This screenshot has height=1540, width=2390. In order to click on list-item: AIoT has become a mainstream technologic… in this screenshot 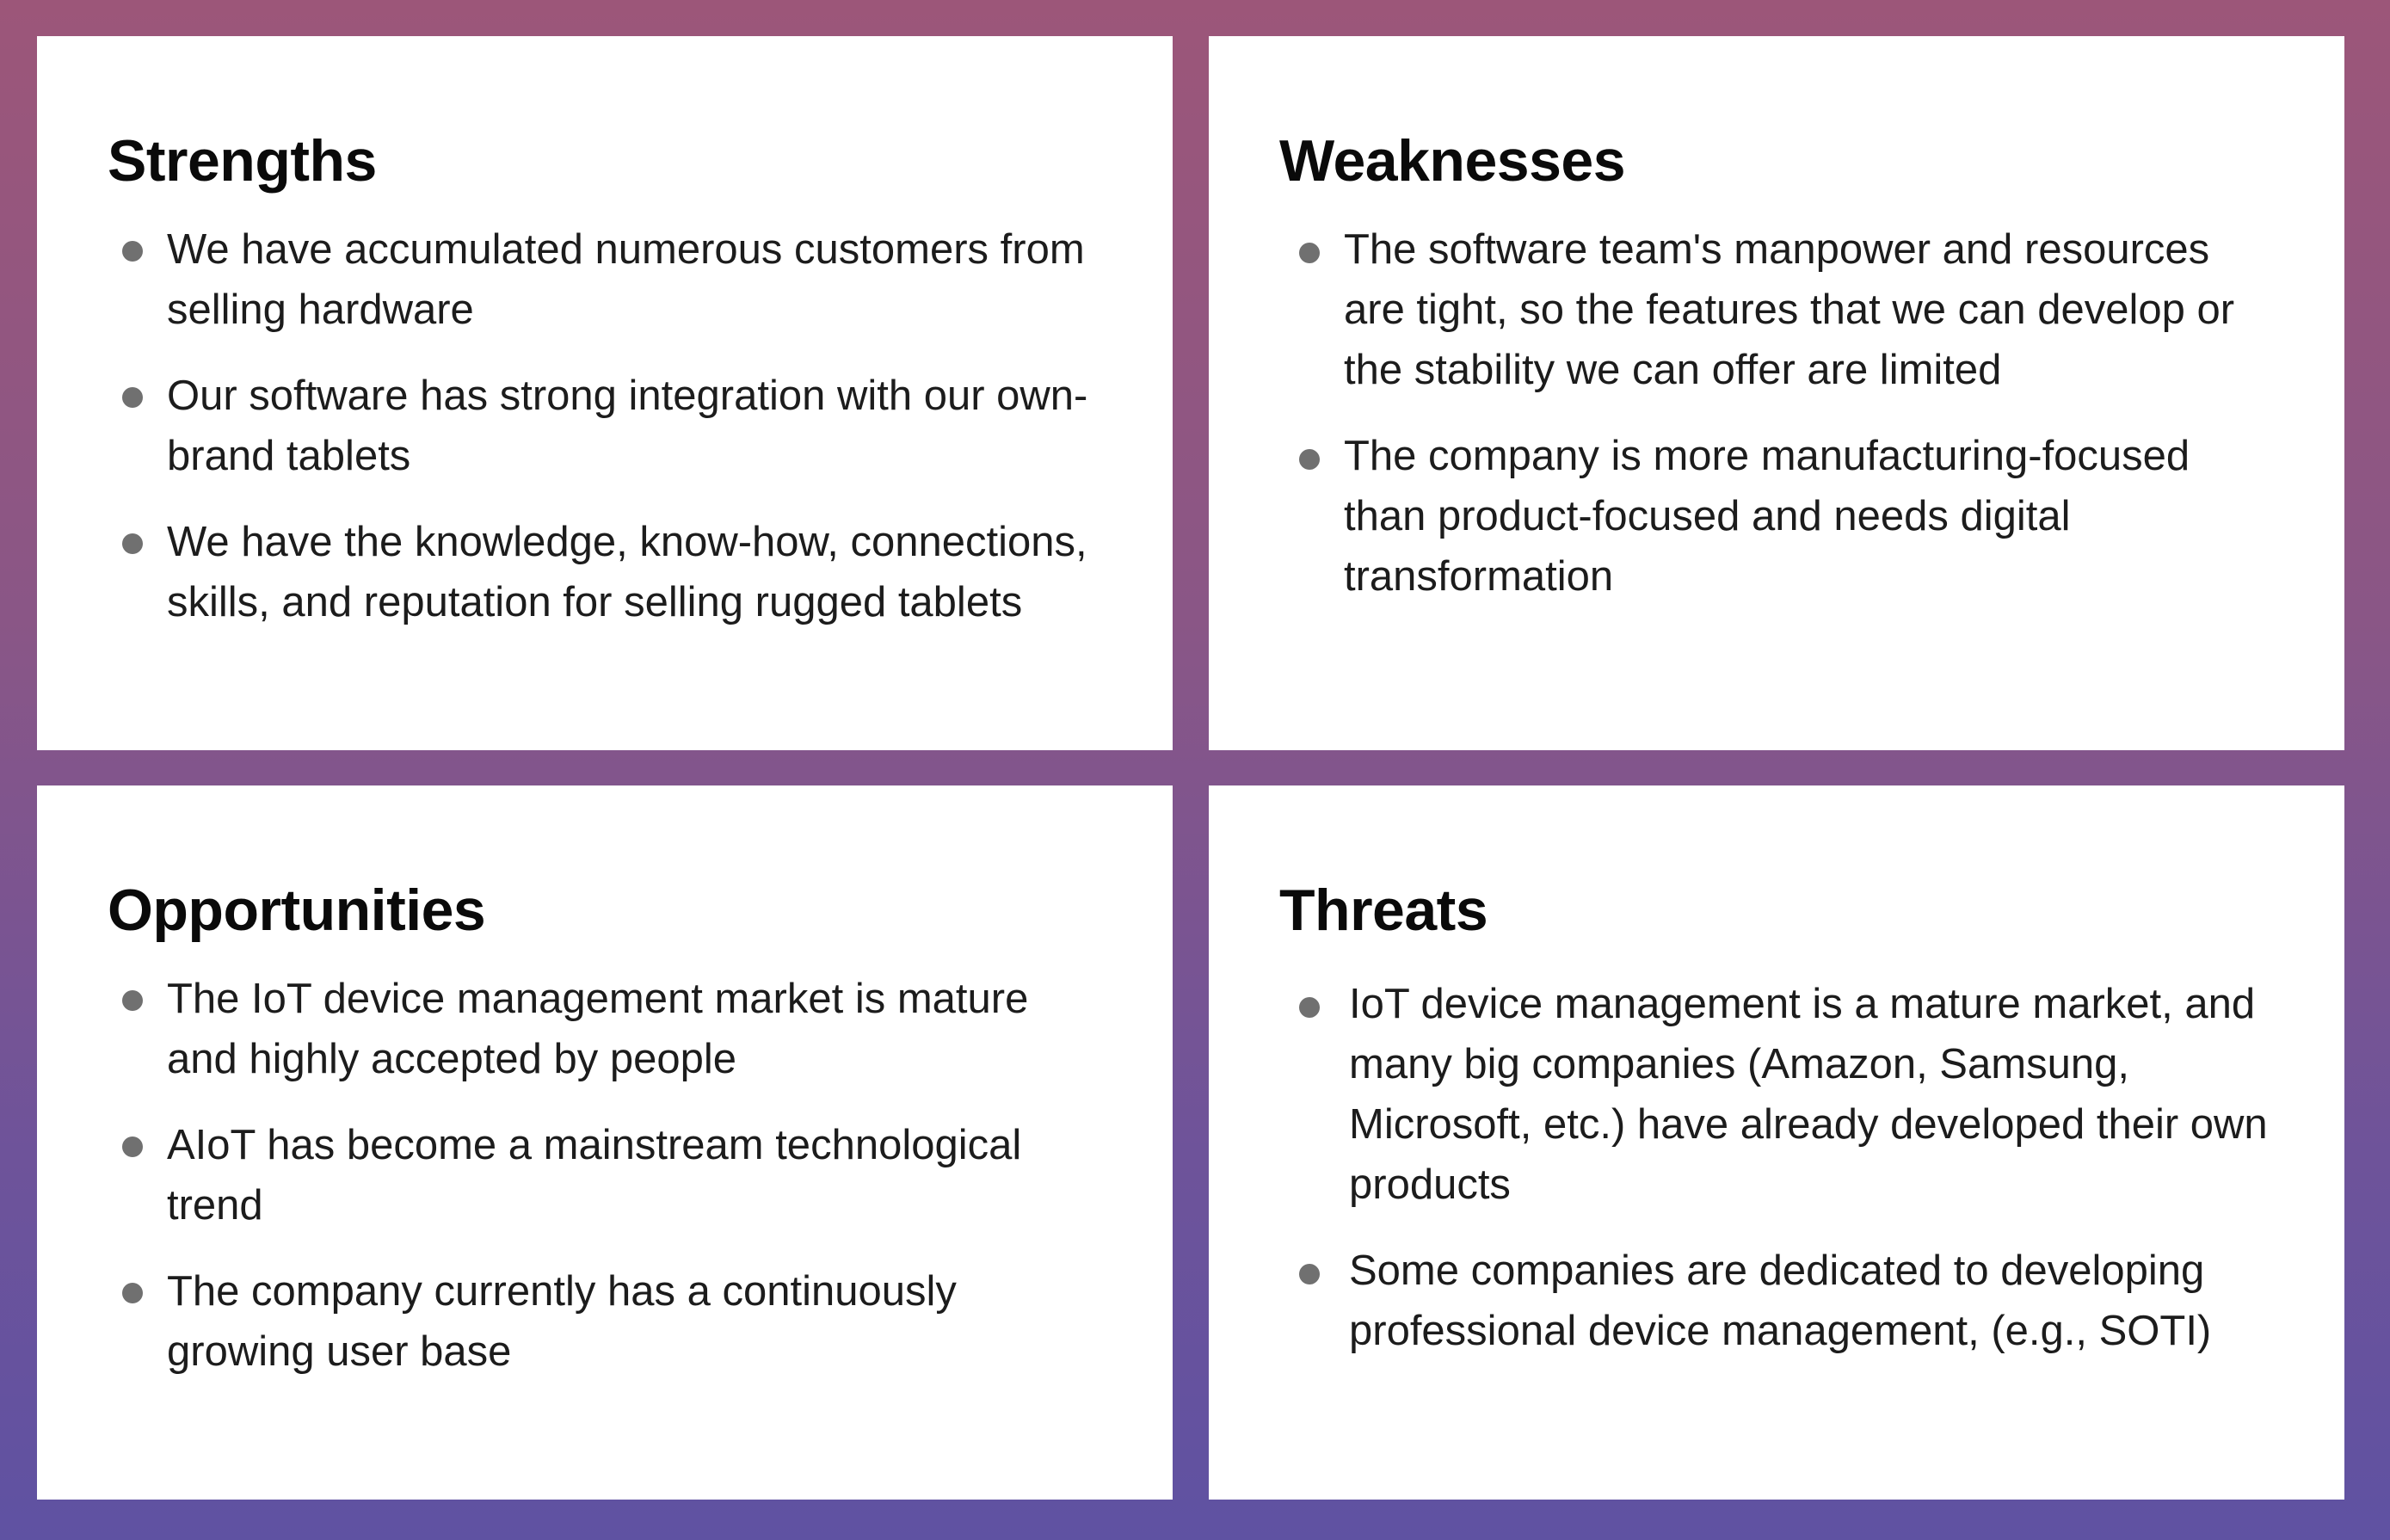, I will do `click(606, 1175)`.